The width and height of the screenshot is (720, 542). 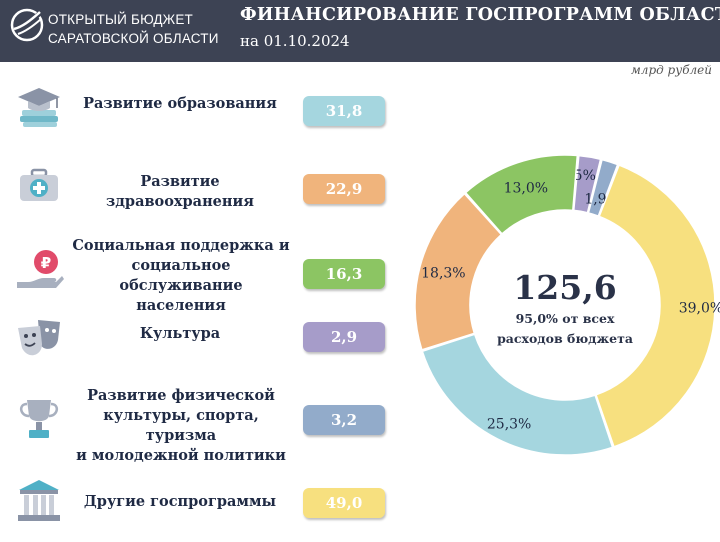 What do you see at coordinates (526, 188) in the screenshot?
I see `donut-slice-label-5: 13,0%` at bounding box center [526, 188].